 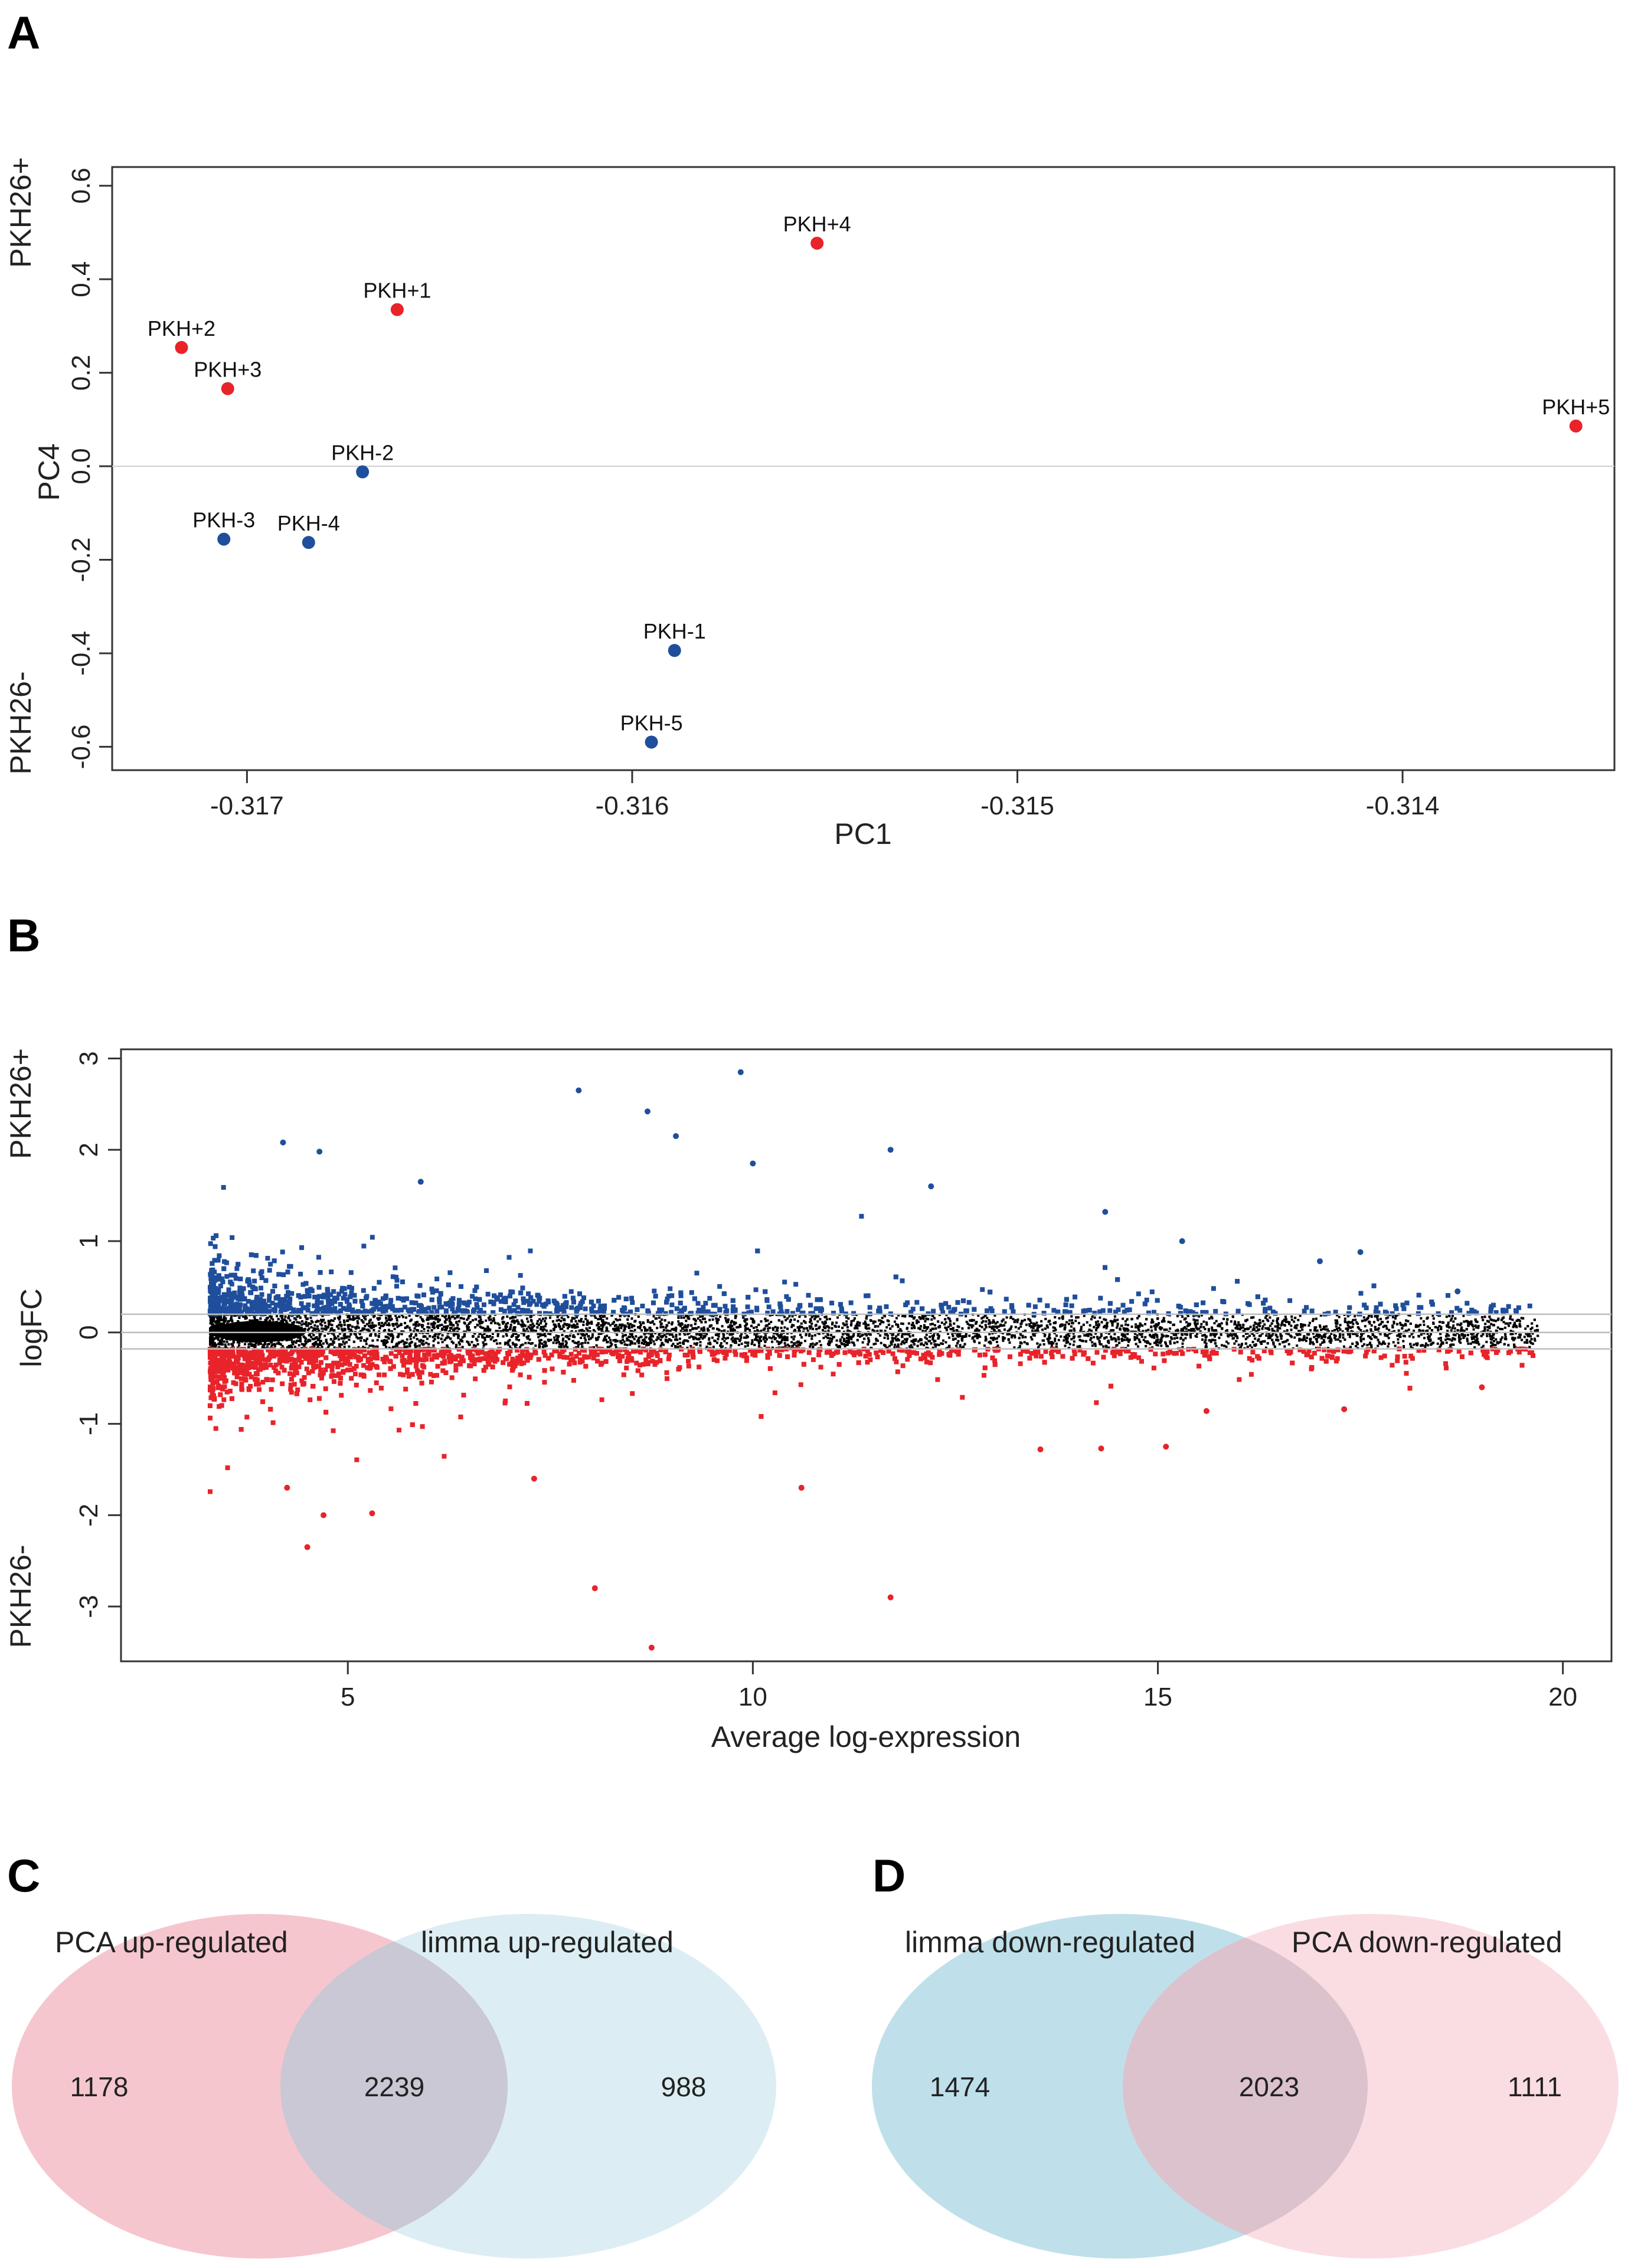 I want to click on pca-point-PKHpos2, so click(x=181, y=347).